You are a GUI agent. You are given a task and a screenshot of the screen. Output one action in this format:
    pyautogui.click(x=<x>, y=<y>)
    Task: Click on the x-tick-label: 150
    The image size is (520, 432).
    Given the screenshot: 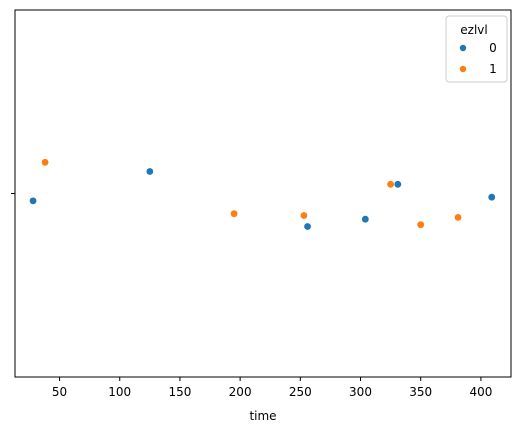 What is the action you would take?
    pyautogui.click(x=179, y=392)
    